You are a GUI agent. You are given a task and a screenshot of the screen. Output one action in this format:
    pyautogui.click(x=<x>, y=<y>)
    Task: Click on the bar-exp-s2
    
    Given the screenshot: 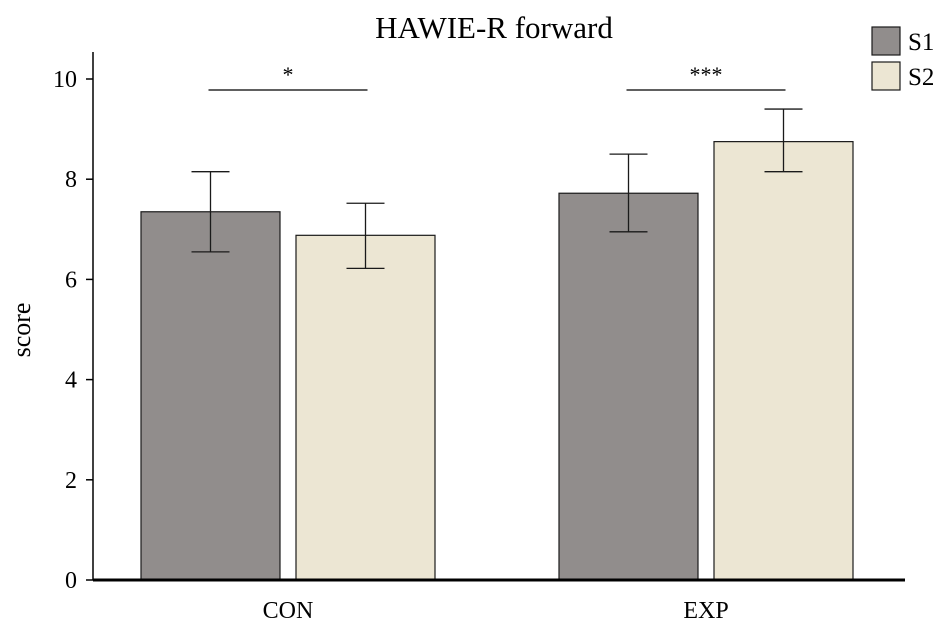 What is the action you would take?
    pyautogui.click(x=783, y=361)
    